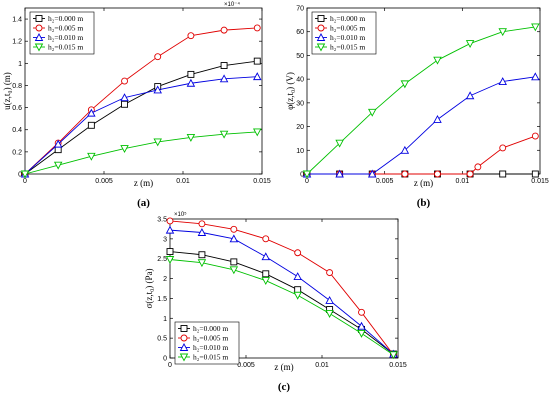 This screenshot has height=416, width=550. Describe the element at coordinates (300, 103) in the screenshot. I see `y-tick-label: 30` at that location.